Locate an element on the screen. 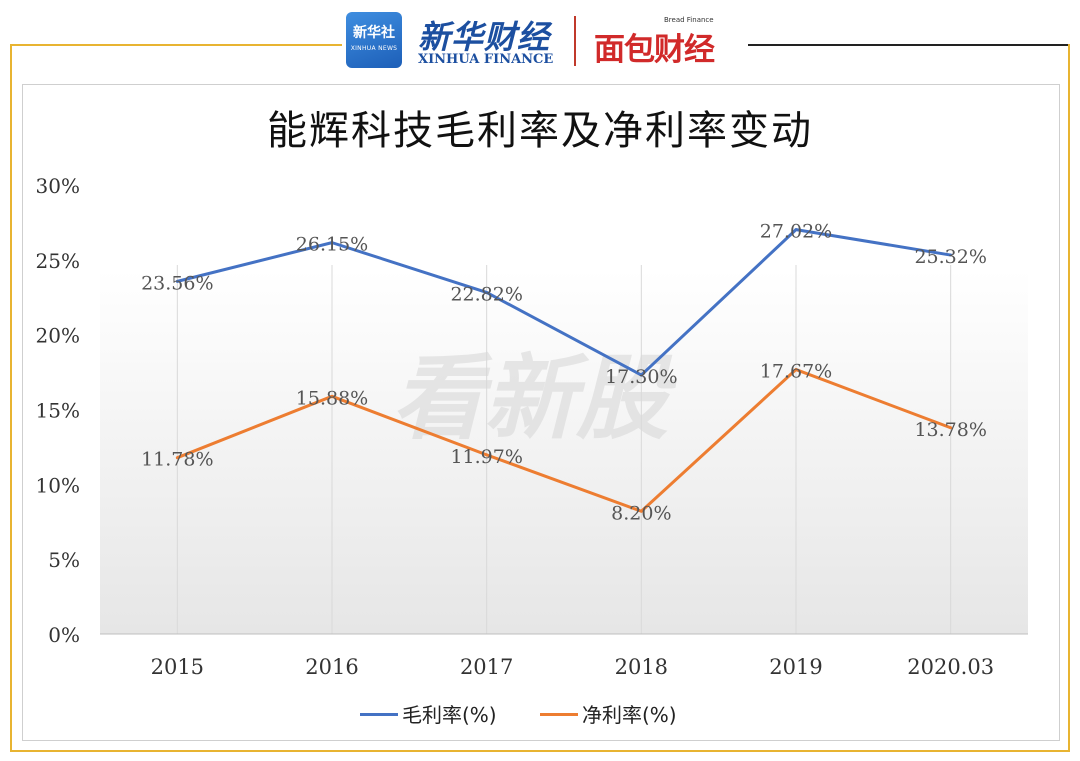  data-label-net-margin: 8.20% is located at coordinates (641, 513).